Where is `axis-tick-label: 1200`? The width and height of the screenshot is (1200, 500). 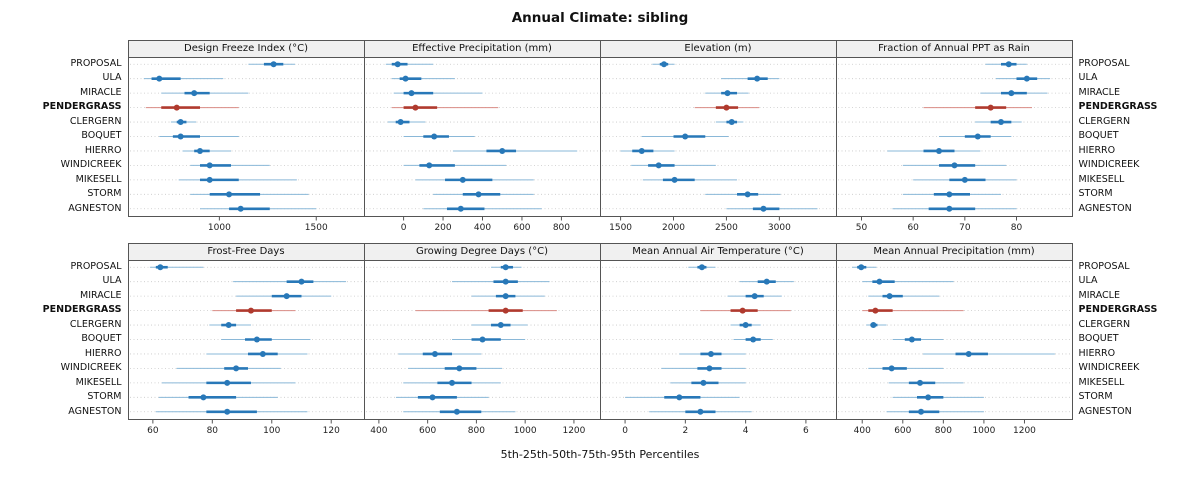 axis-tick-label: 1200 is located at coordinates (1024, 431).